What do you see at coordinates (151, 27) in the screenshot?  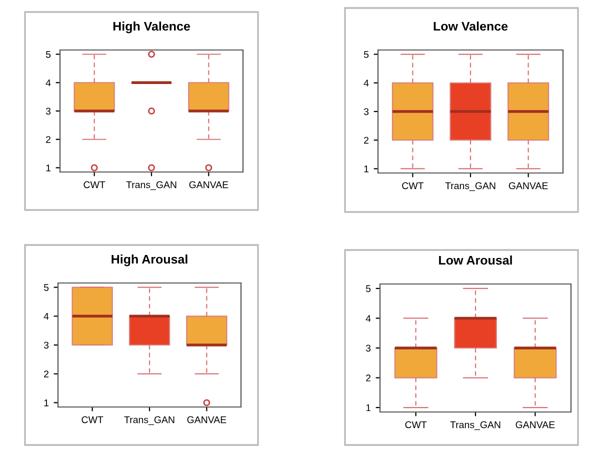 I see `chart-title: High Valence` at bounding box center [151, 27].